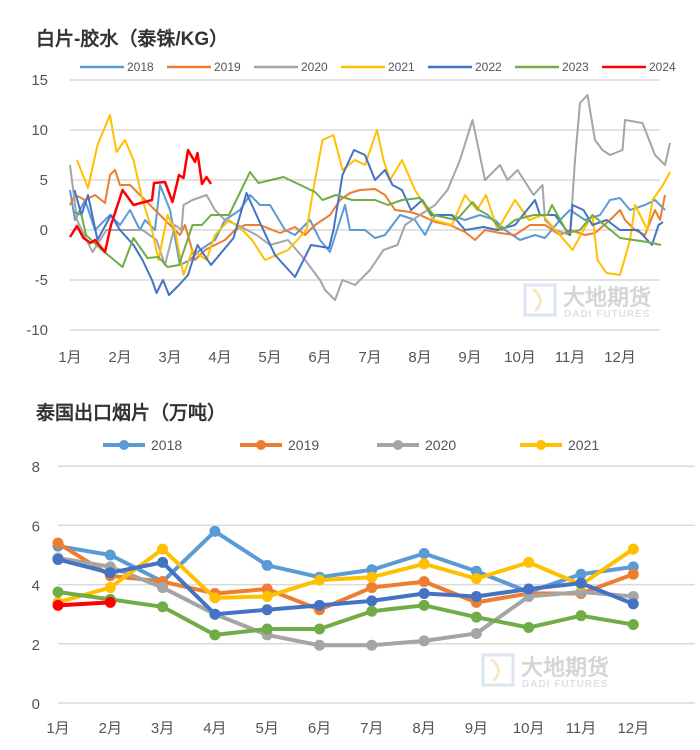 The image size is (700, 750). I want to click on x-tick-label: 2月, so click(110, 728).